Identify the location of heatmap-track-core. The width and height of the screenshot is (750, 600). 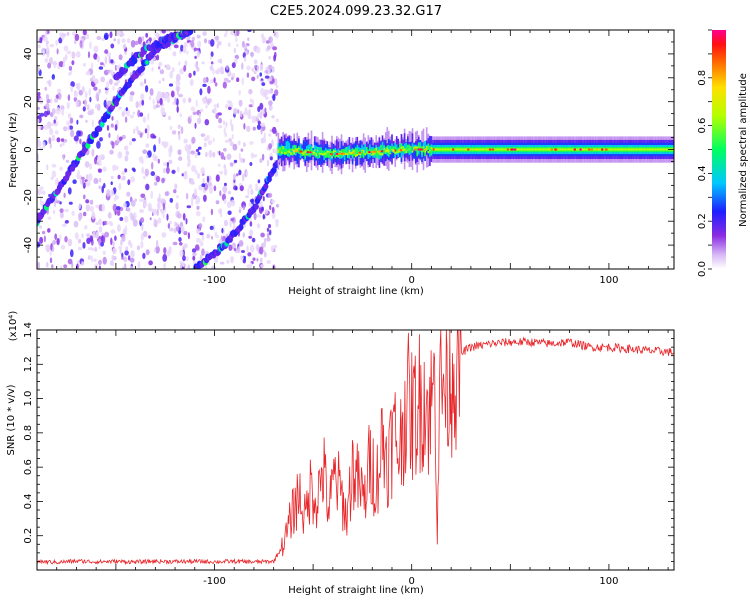
(147, 62).